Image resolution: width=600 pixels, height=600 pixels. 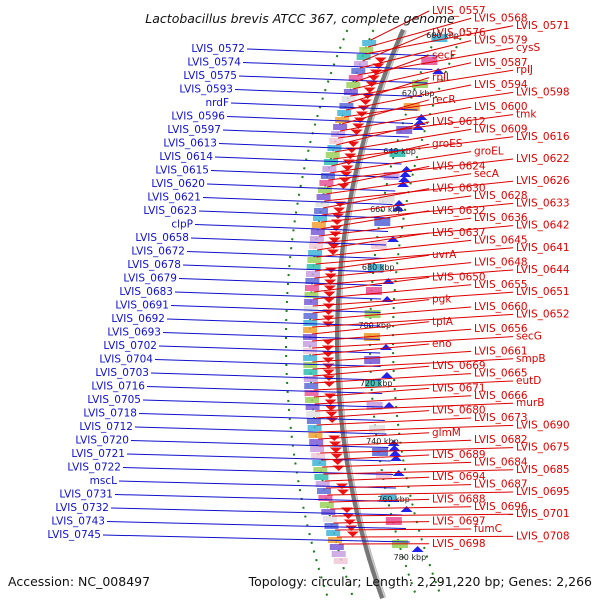 What do you see at coordinates (543, 492) in the screenshot?
I see `right-gene-label: LVIS_0695` at bounding box center [543, 492].